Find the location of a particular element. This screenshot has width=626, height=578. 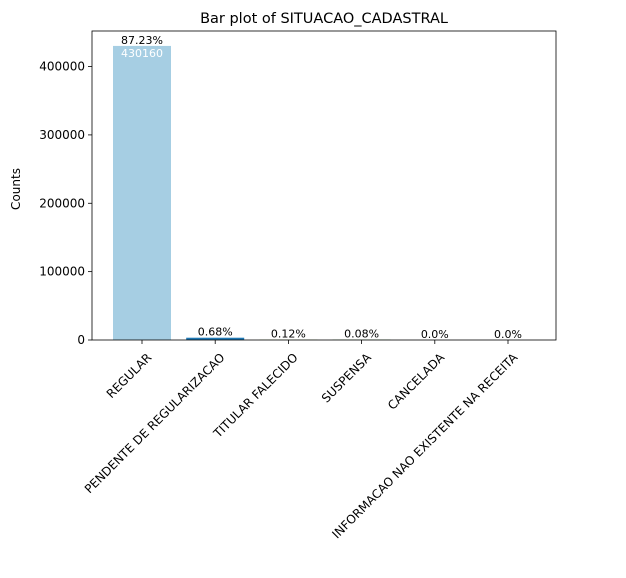

bar-percent-label: 0.68% is located at coordinates (215, 332).